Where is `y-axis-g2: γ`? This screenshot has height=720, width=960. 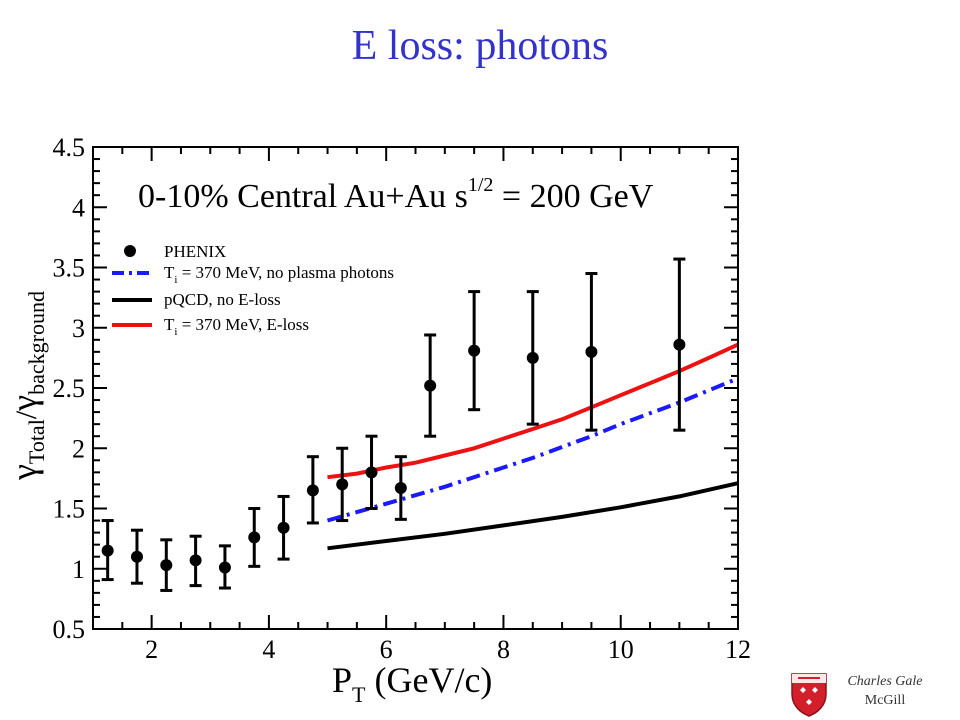
y-axis-g2: γ is located at coordinates (24, 403).